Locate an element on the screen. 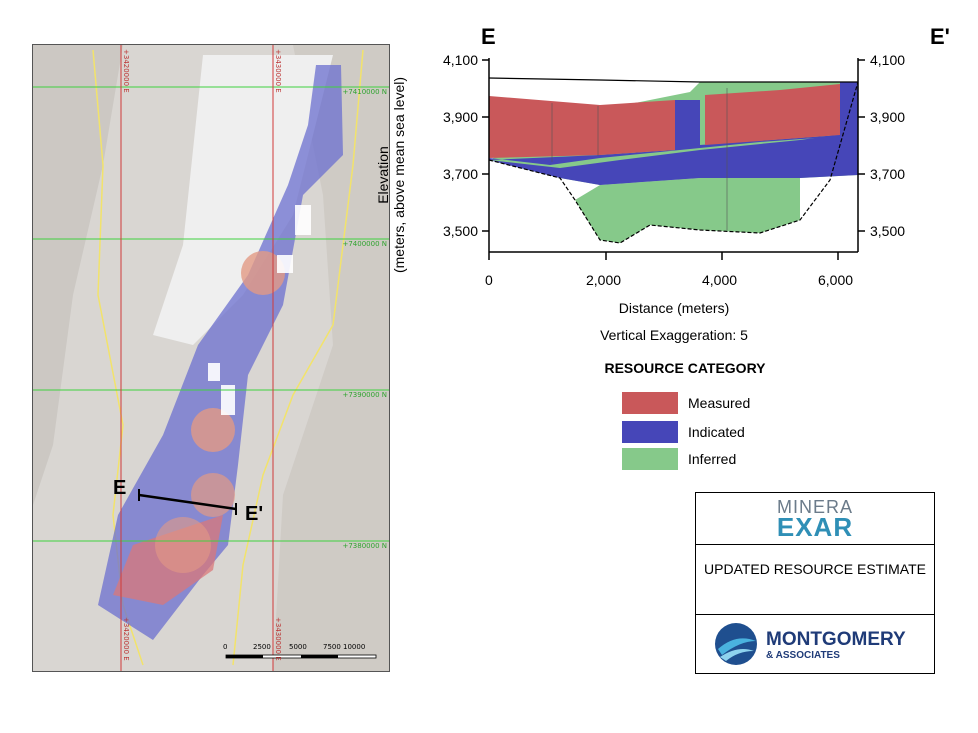 The image size is (978, 733). figure-title: UPDATED RESOURCE ESTIMATE is located at coordinates (815, 580).